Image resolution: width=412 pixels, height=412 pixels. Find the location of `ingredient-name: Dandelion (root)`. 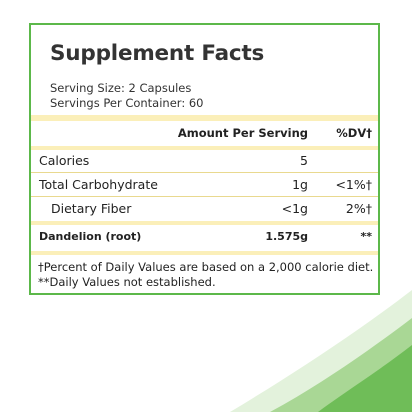

ingredient-name: Dandelion (root) is located at coordinates (90, 236).